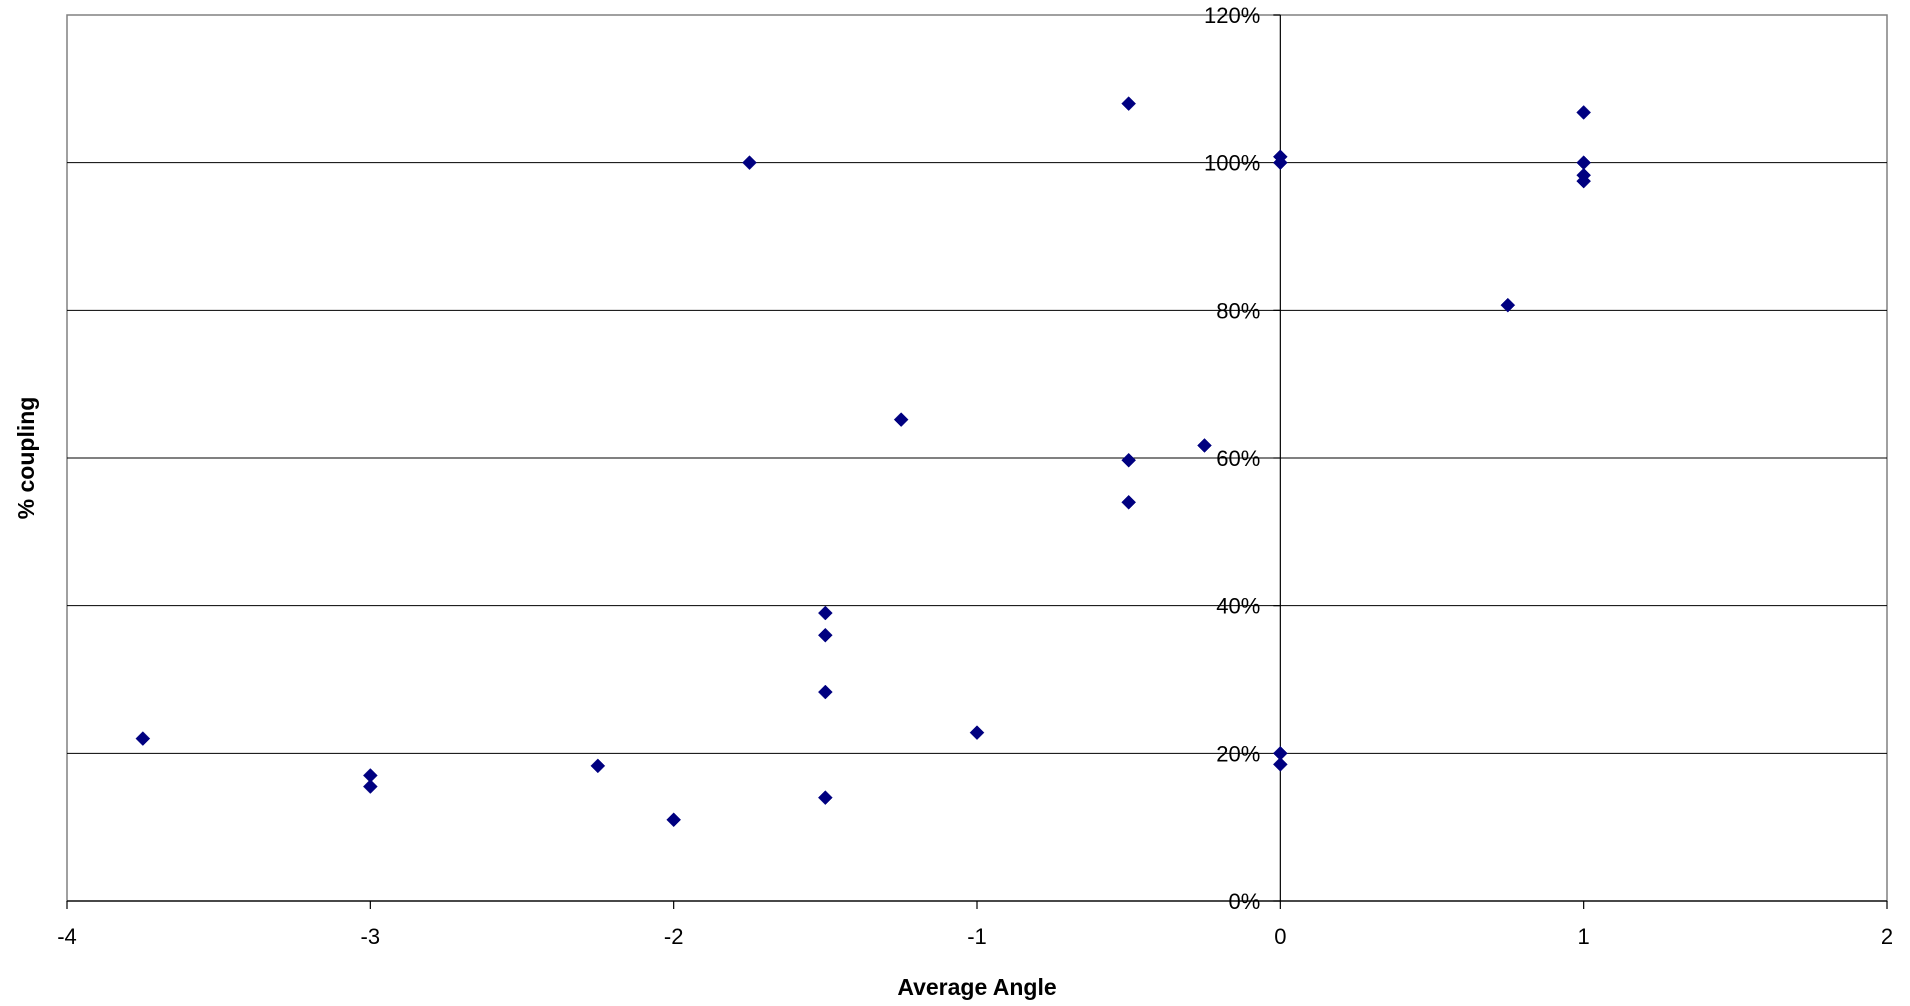 The height and width of the screenshot is (1006, 1910). Describe the element at coordinates (1238, 310) in the screenshot. I see `y-tick-label: 80%` at that location.